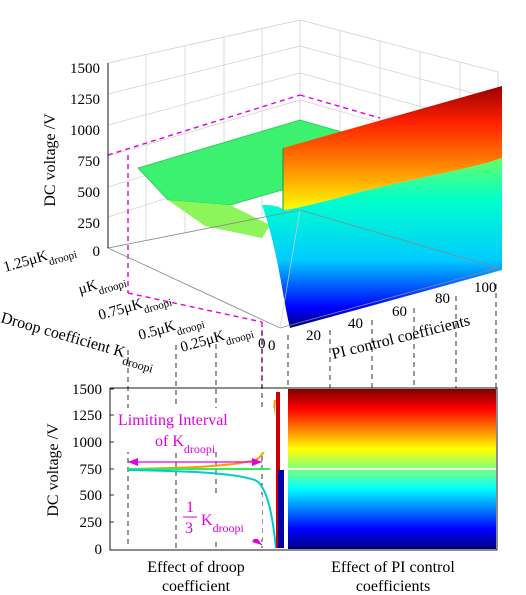 This screenshot has height=595, width=526. I want to click on z-tick: 500, so click(89, 193).